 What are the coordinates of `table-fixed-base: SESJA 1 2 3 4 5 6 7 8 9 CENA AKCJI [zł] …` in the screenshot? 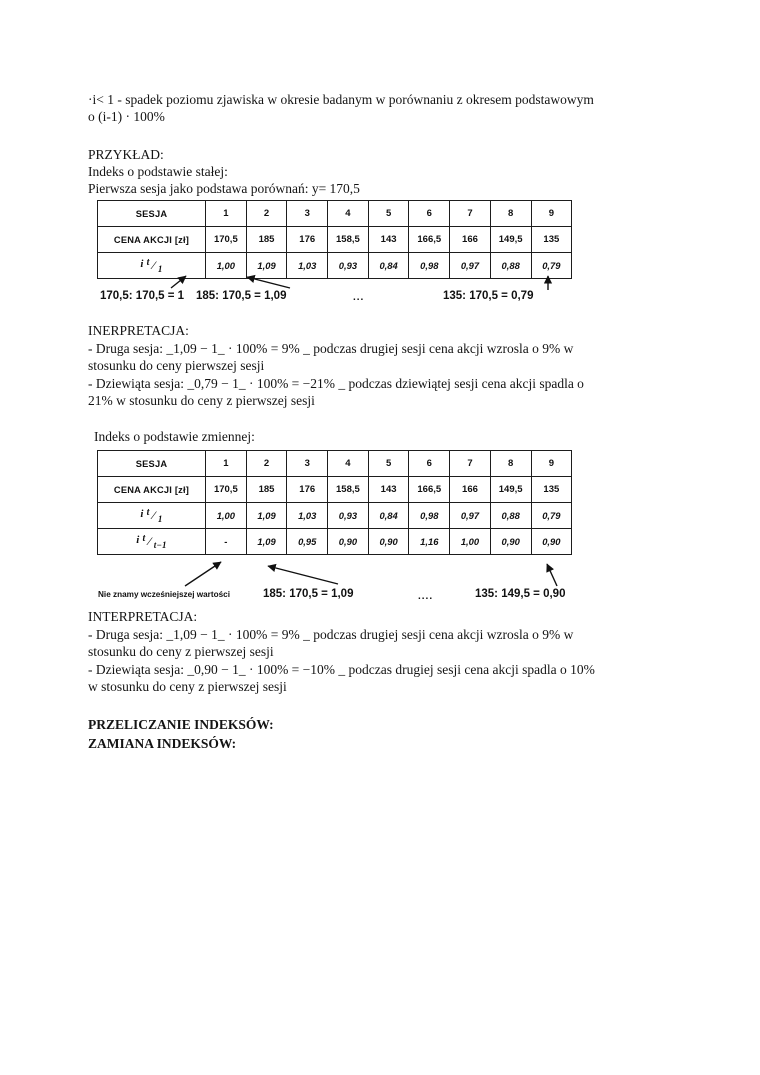 It's located at (335, 239).